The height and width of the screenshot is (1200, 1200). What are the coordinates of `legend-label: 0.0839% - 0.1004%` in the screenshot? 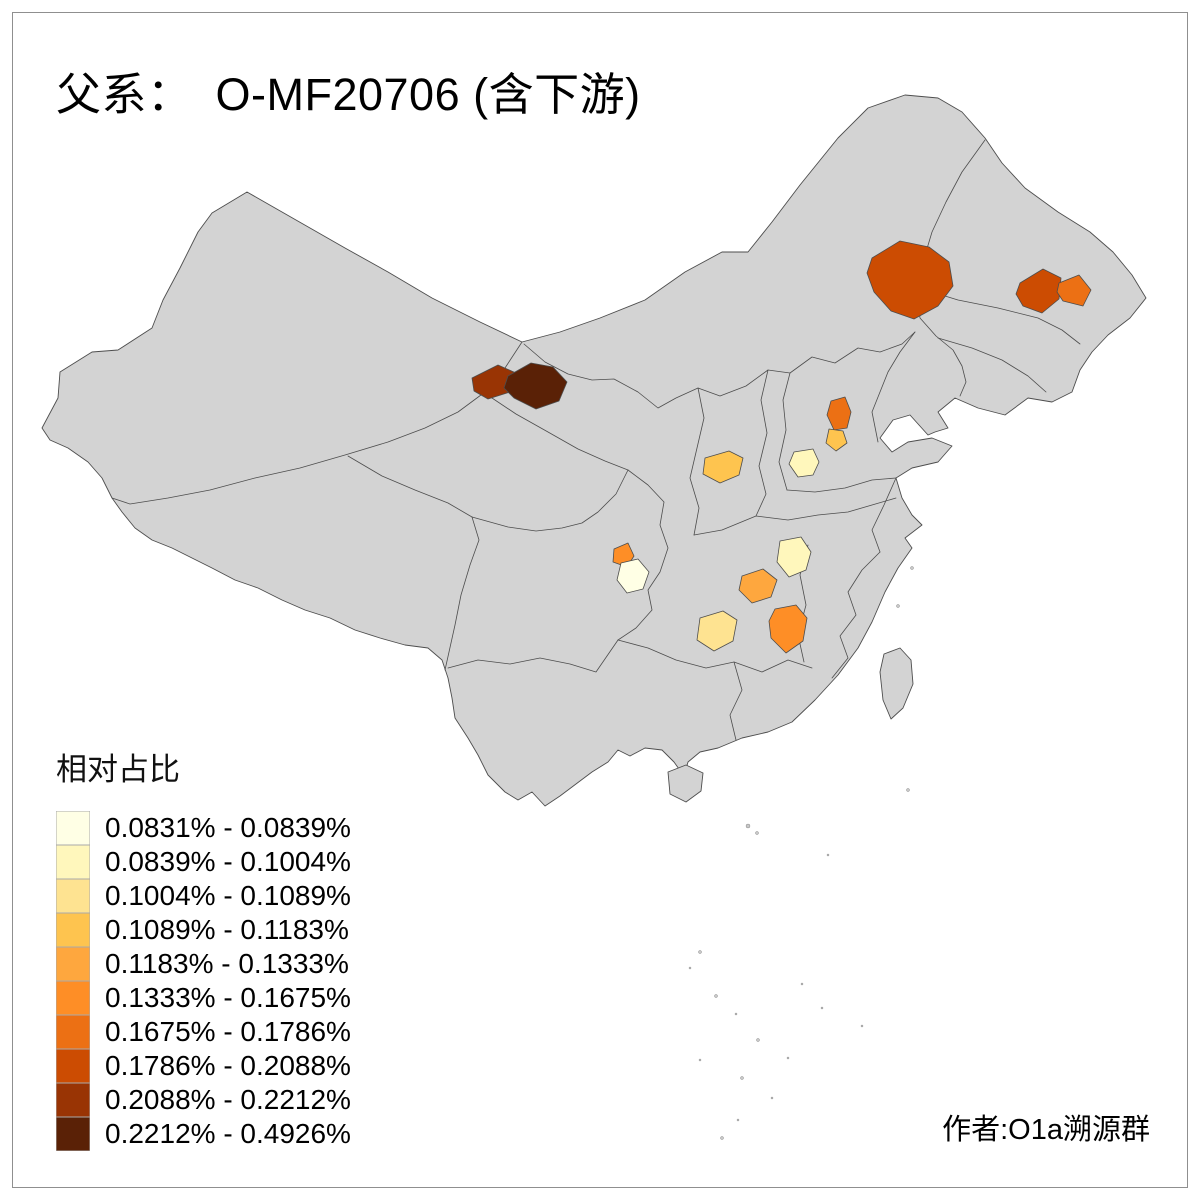 It's located at (228, 861).